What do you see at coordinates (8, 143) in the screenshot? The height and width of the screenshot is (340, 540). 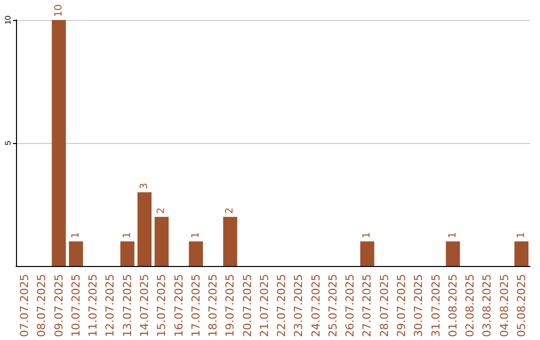 I see `y-tick-label: 5` at bounding box center [8, 143].